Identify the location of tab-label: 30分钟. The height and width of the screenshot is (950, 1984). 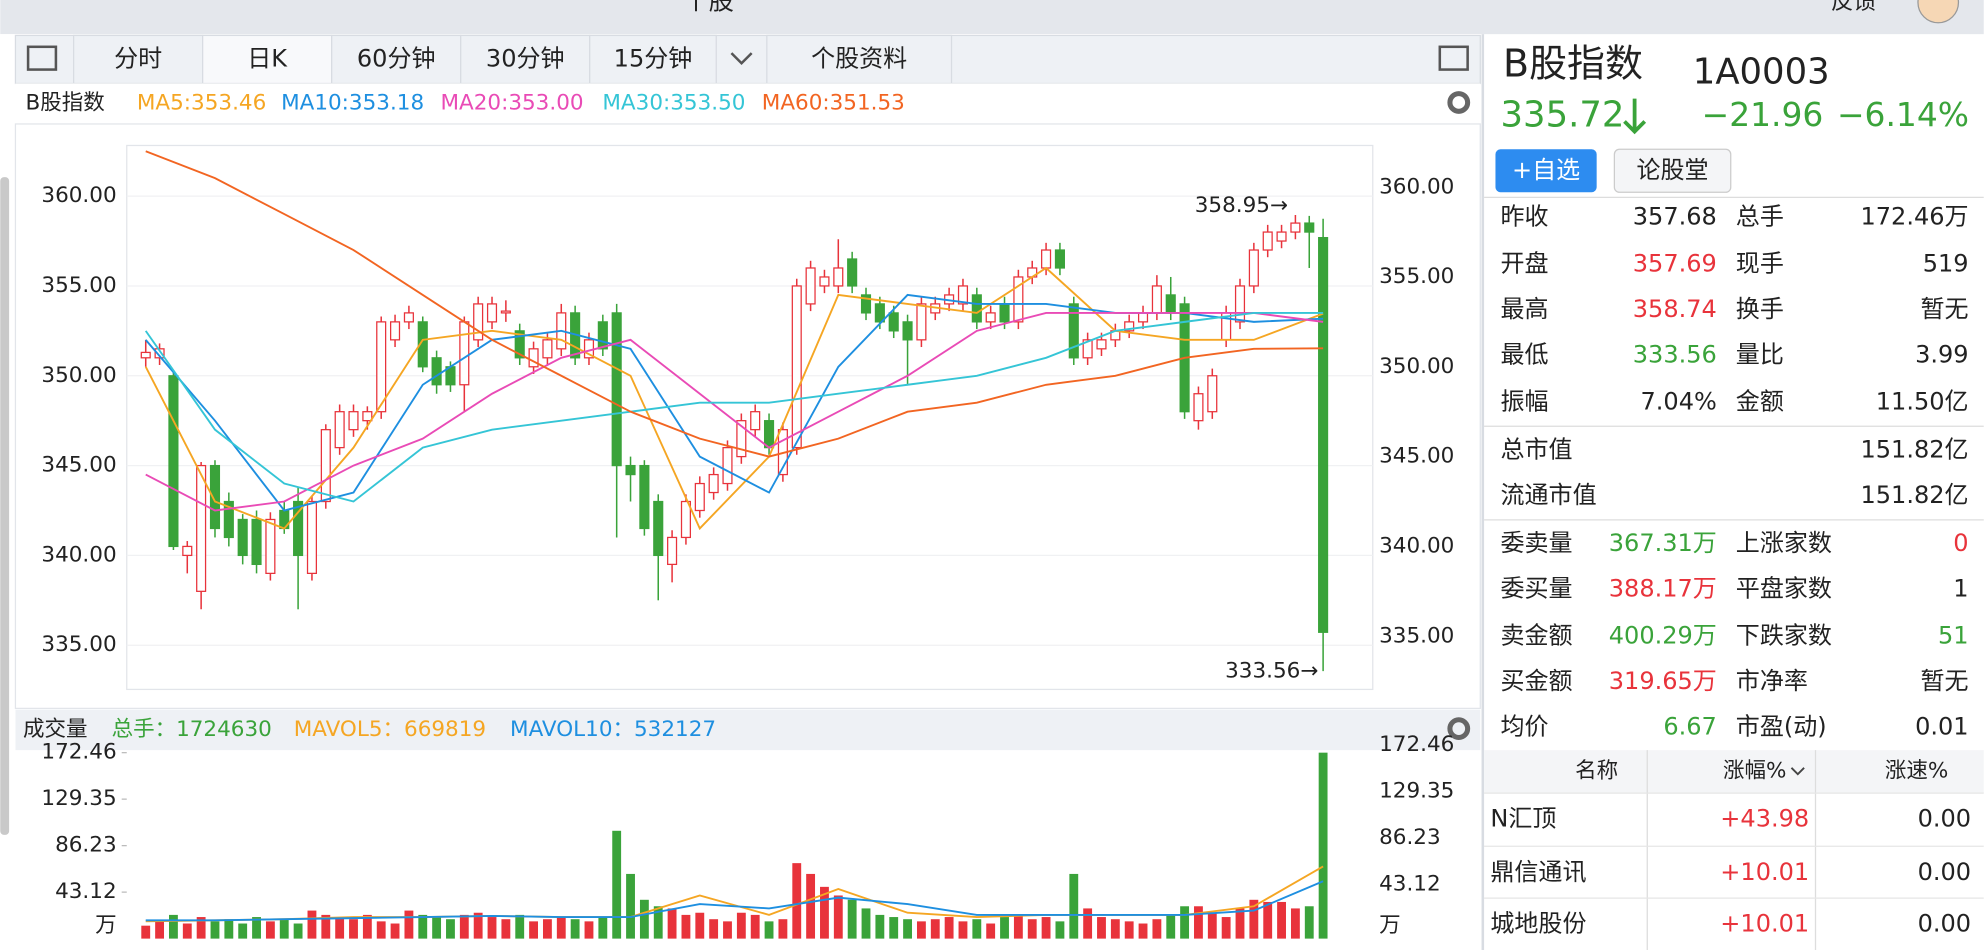
(525, 58).